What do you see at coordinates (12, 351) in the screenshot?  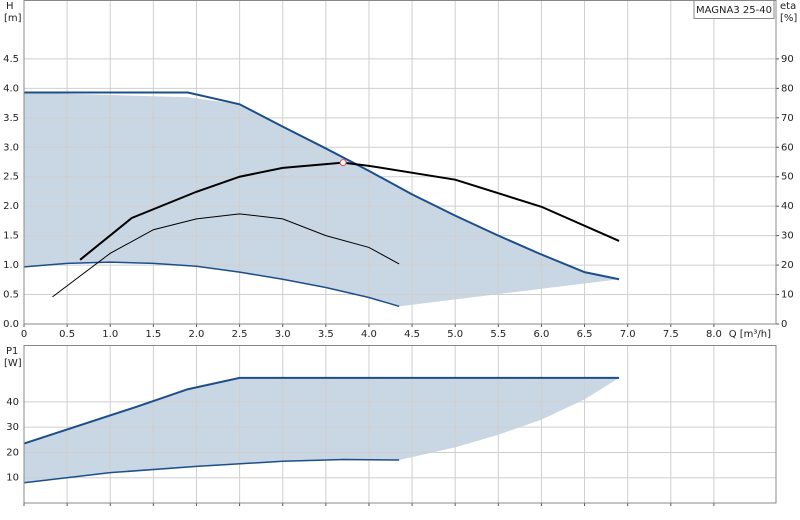 I see `y-axis-label: P1` at bounding box center [12, 351].